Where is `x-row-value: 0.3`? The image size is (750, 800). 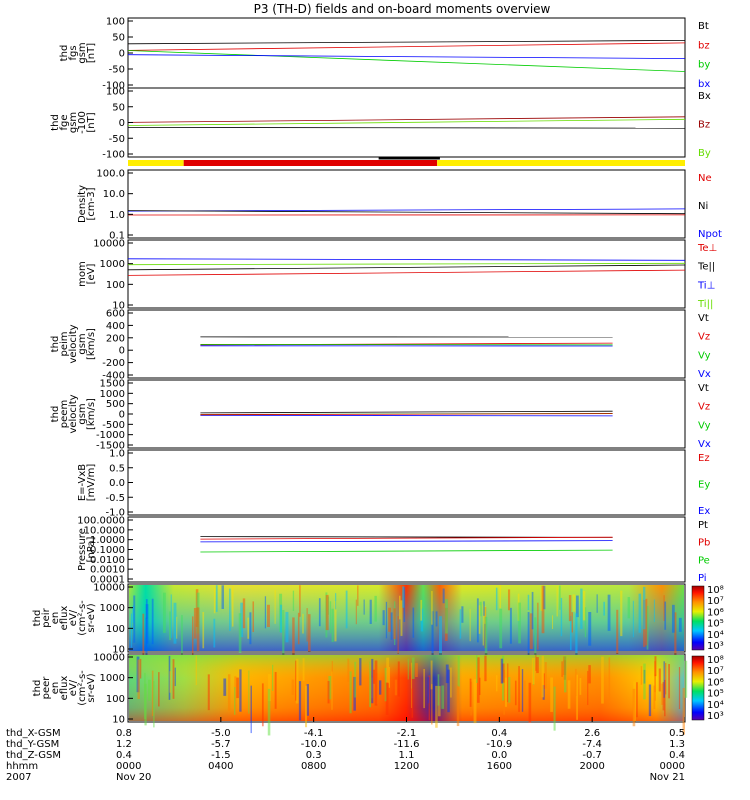
x-row-value: 0.3 is located at coordinates (314, 755).